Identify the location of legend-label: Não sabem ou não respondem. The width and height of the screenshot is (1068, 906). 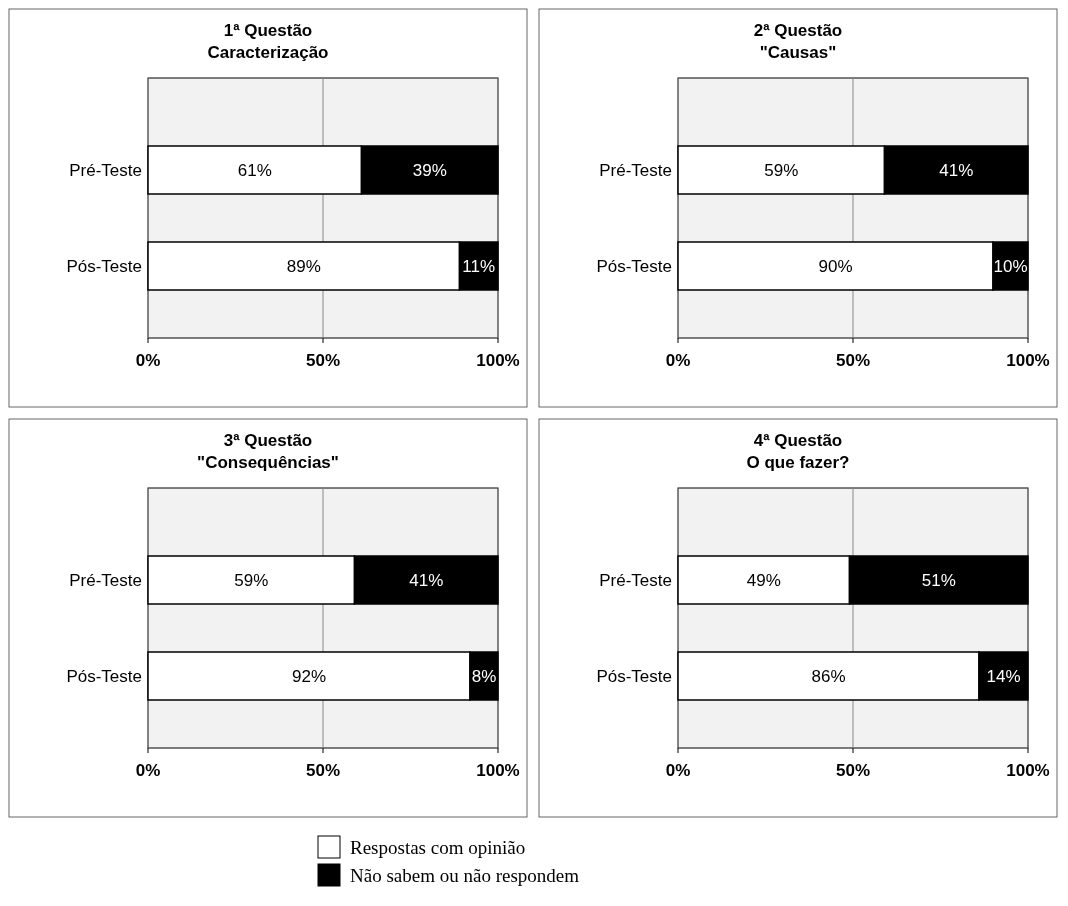
(465, 875).